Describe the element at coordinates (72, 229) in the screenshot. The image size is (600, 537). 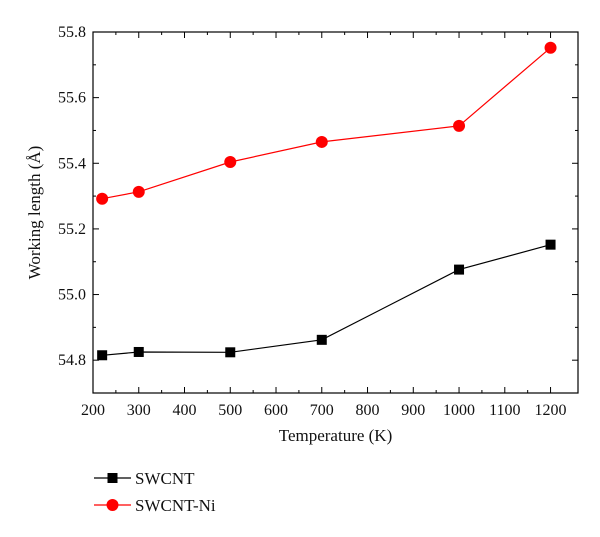
I see `y-tick-label: 55.2` at that location.